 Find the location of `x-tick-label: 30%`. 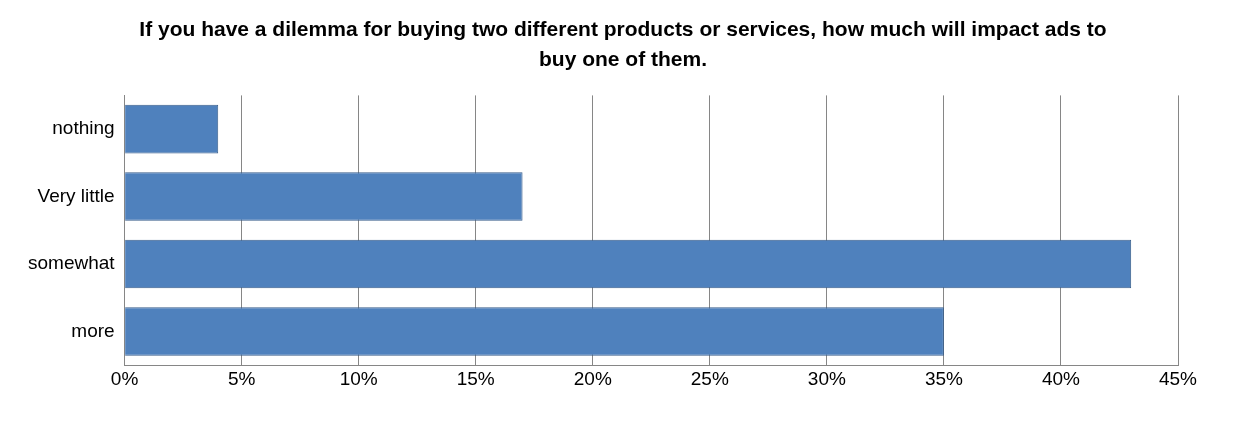

x-tick-label: 30% is located at coordinates (826, 378).